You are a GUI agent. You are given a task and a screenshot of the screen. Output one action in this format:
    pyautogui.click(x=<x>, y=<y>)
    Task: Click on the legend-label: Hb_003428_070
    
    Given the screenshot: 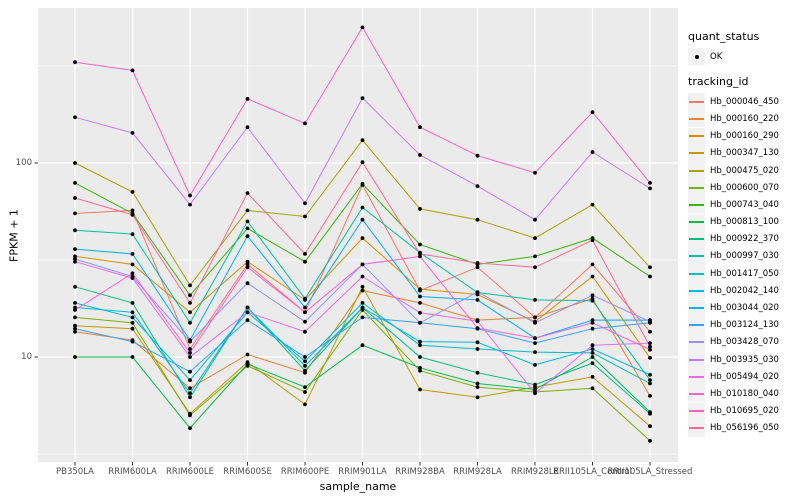 What is the action you would take?
    pyautogui.click(x=744, y=342)
    